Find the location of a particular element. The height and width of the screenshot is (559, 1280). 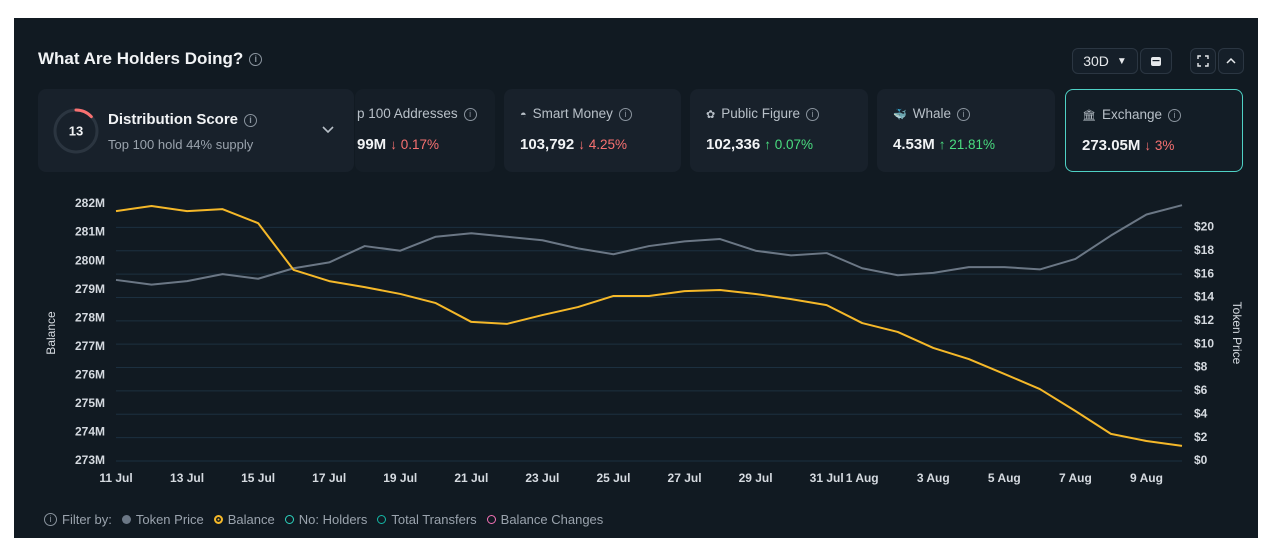

card-label: ✿ Public Figure i is located at coordinates (763, 113).